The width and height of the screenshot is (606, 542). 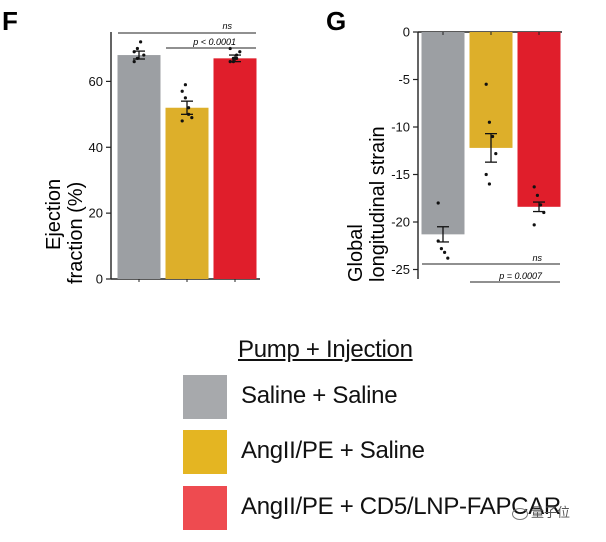 What do you see at coordinates (336, 21) in the screenshot?
I see `panel-letter-g: G` at bounding box center [336, 21].